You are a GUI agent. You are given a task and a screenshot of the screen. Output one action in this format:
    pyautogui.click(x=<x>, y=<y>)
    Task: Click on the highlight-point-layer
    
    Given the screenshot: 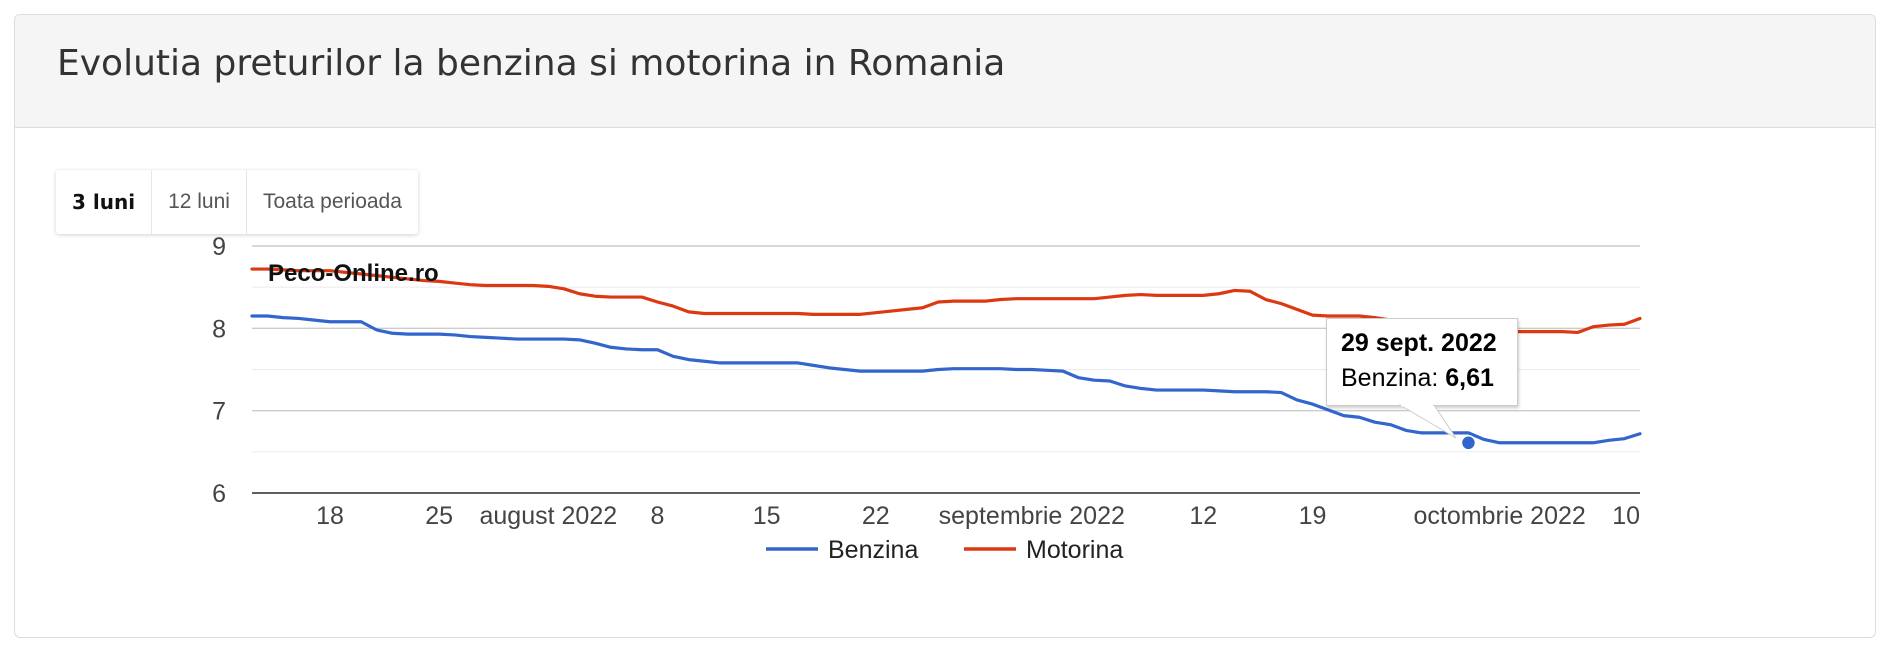 What is the action you would take?
    pyautogui.click(x=1468, y=443)
    